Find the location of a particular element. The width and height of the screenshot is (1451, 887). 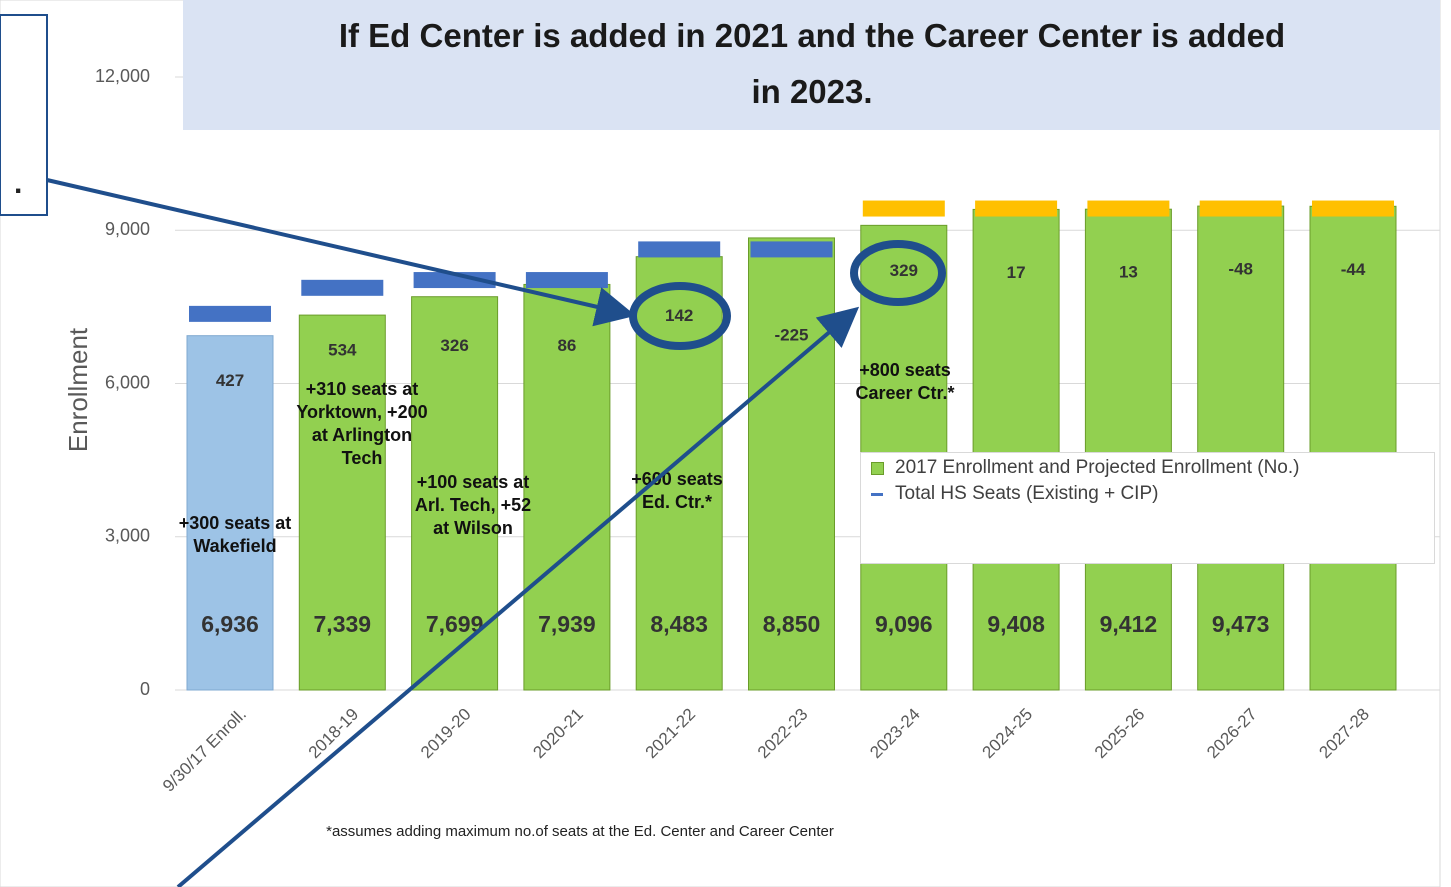

y-tick-label: 9,000 is located at coordinates (127, 229).